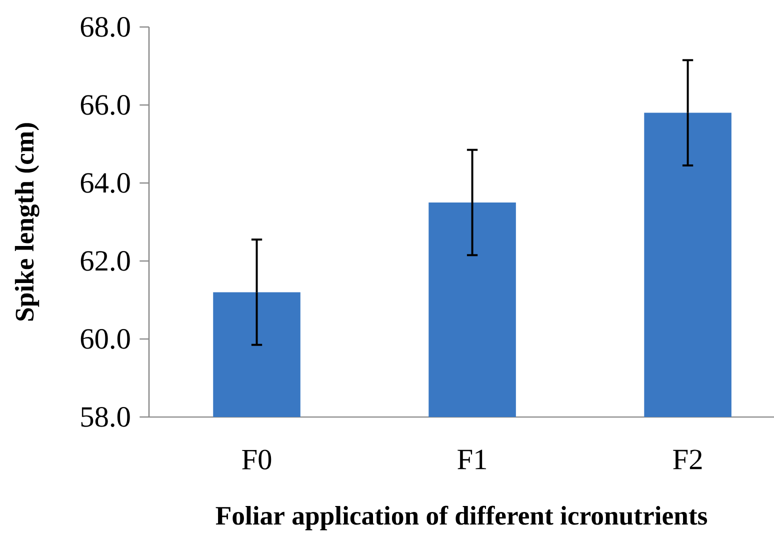  What do you see at coordinates (105, 339) in the screenshot?
I see `y-tick-label: 60.0` at bounding box center [105, 339].